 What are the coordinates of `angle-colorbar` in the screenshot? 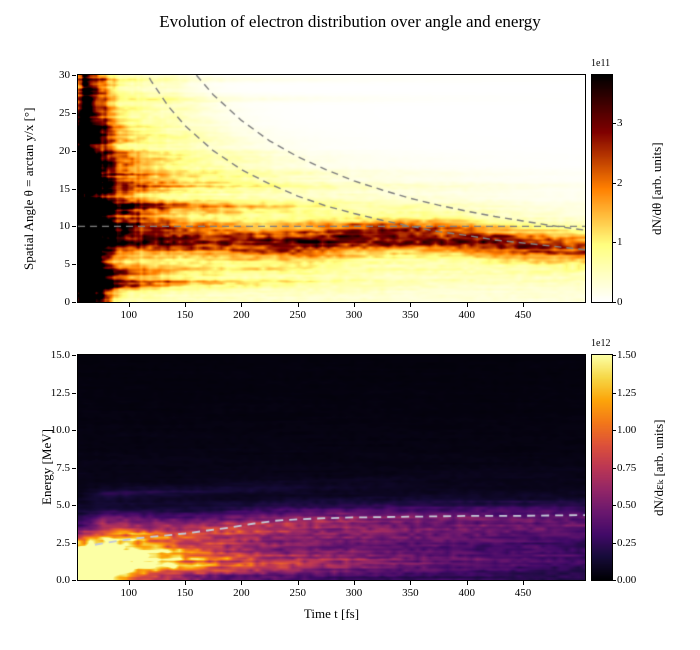 It's located at (602, 188).